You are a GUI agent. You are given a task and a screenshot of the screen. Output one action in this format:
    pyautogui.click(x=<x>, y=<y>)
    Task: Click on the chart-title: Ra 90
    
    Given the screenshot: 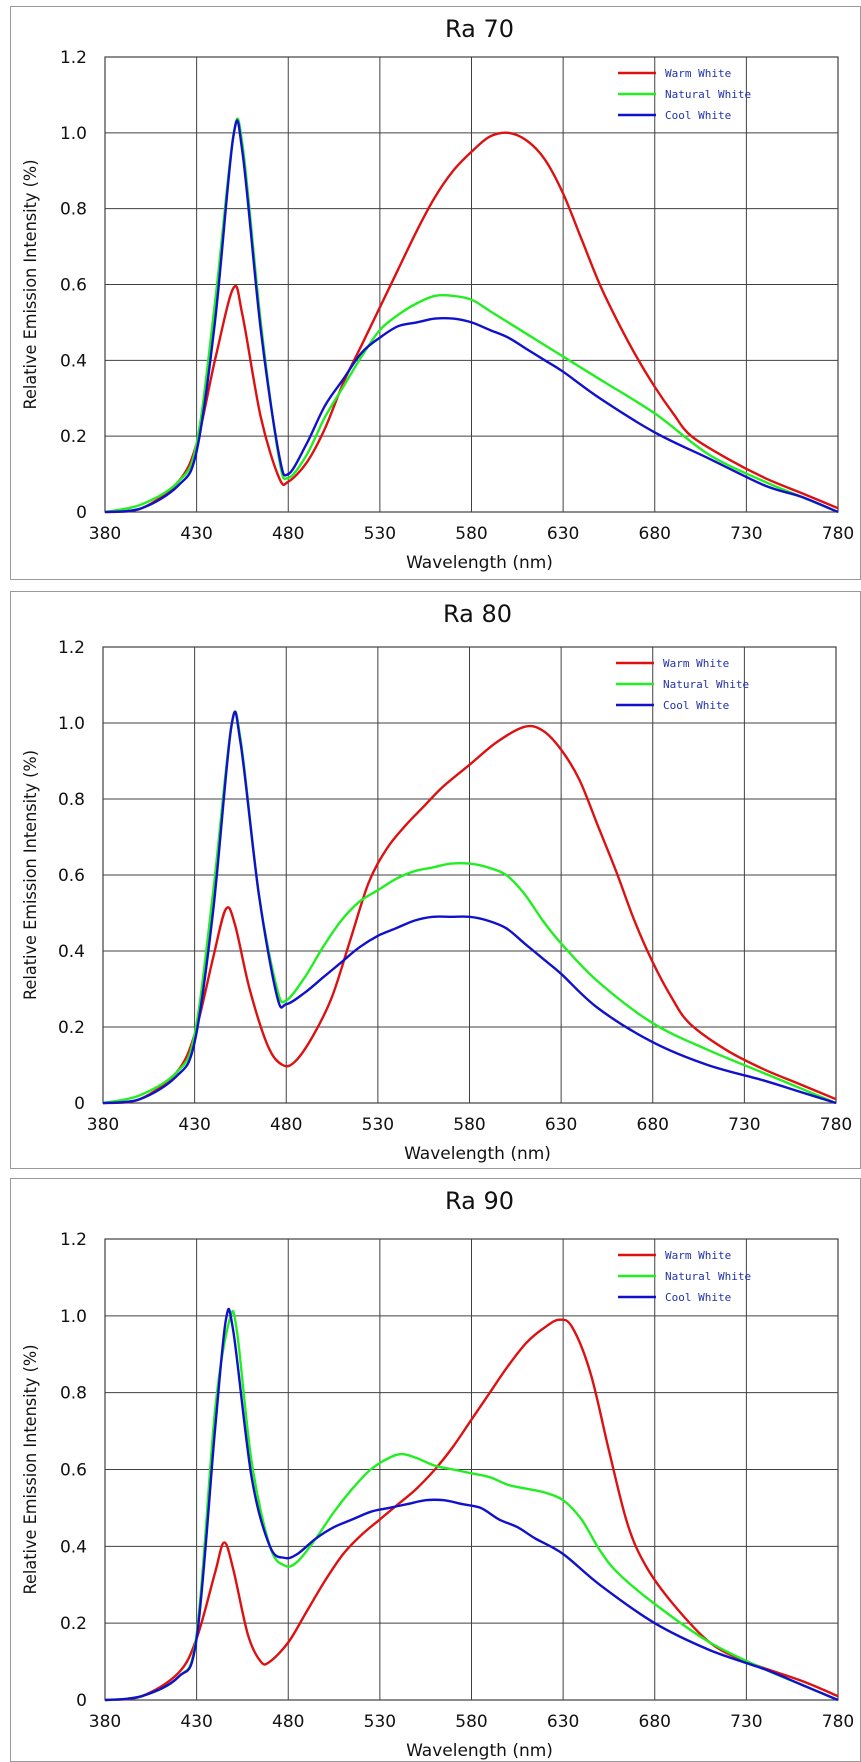 What is the action you would take?
    pyautogui.click(x=479, y=1201)
    